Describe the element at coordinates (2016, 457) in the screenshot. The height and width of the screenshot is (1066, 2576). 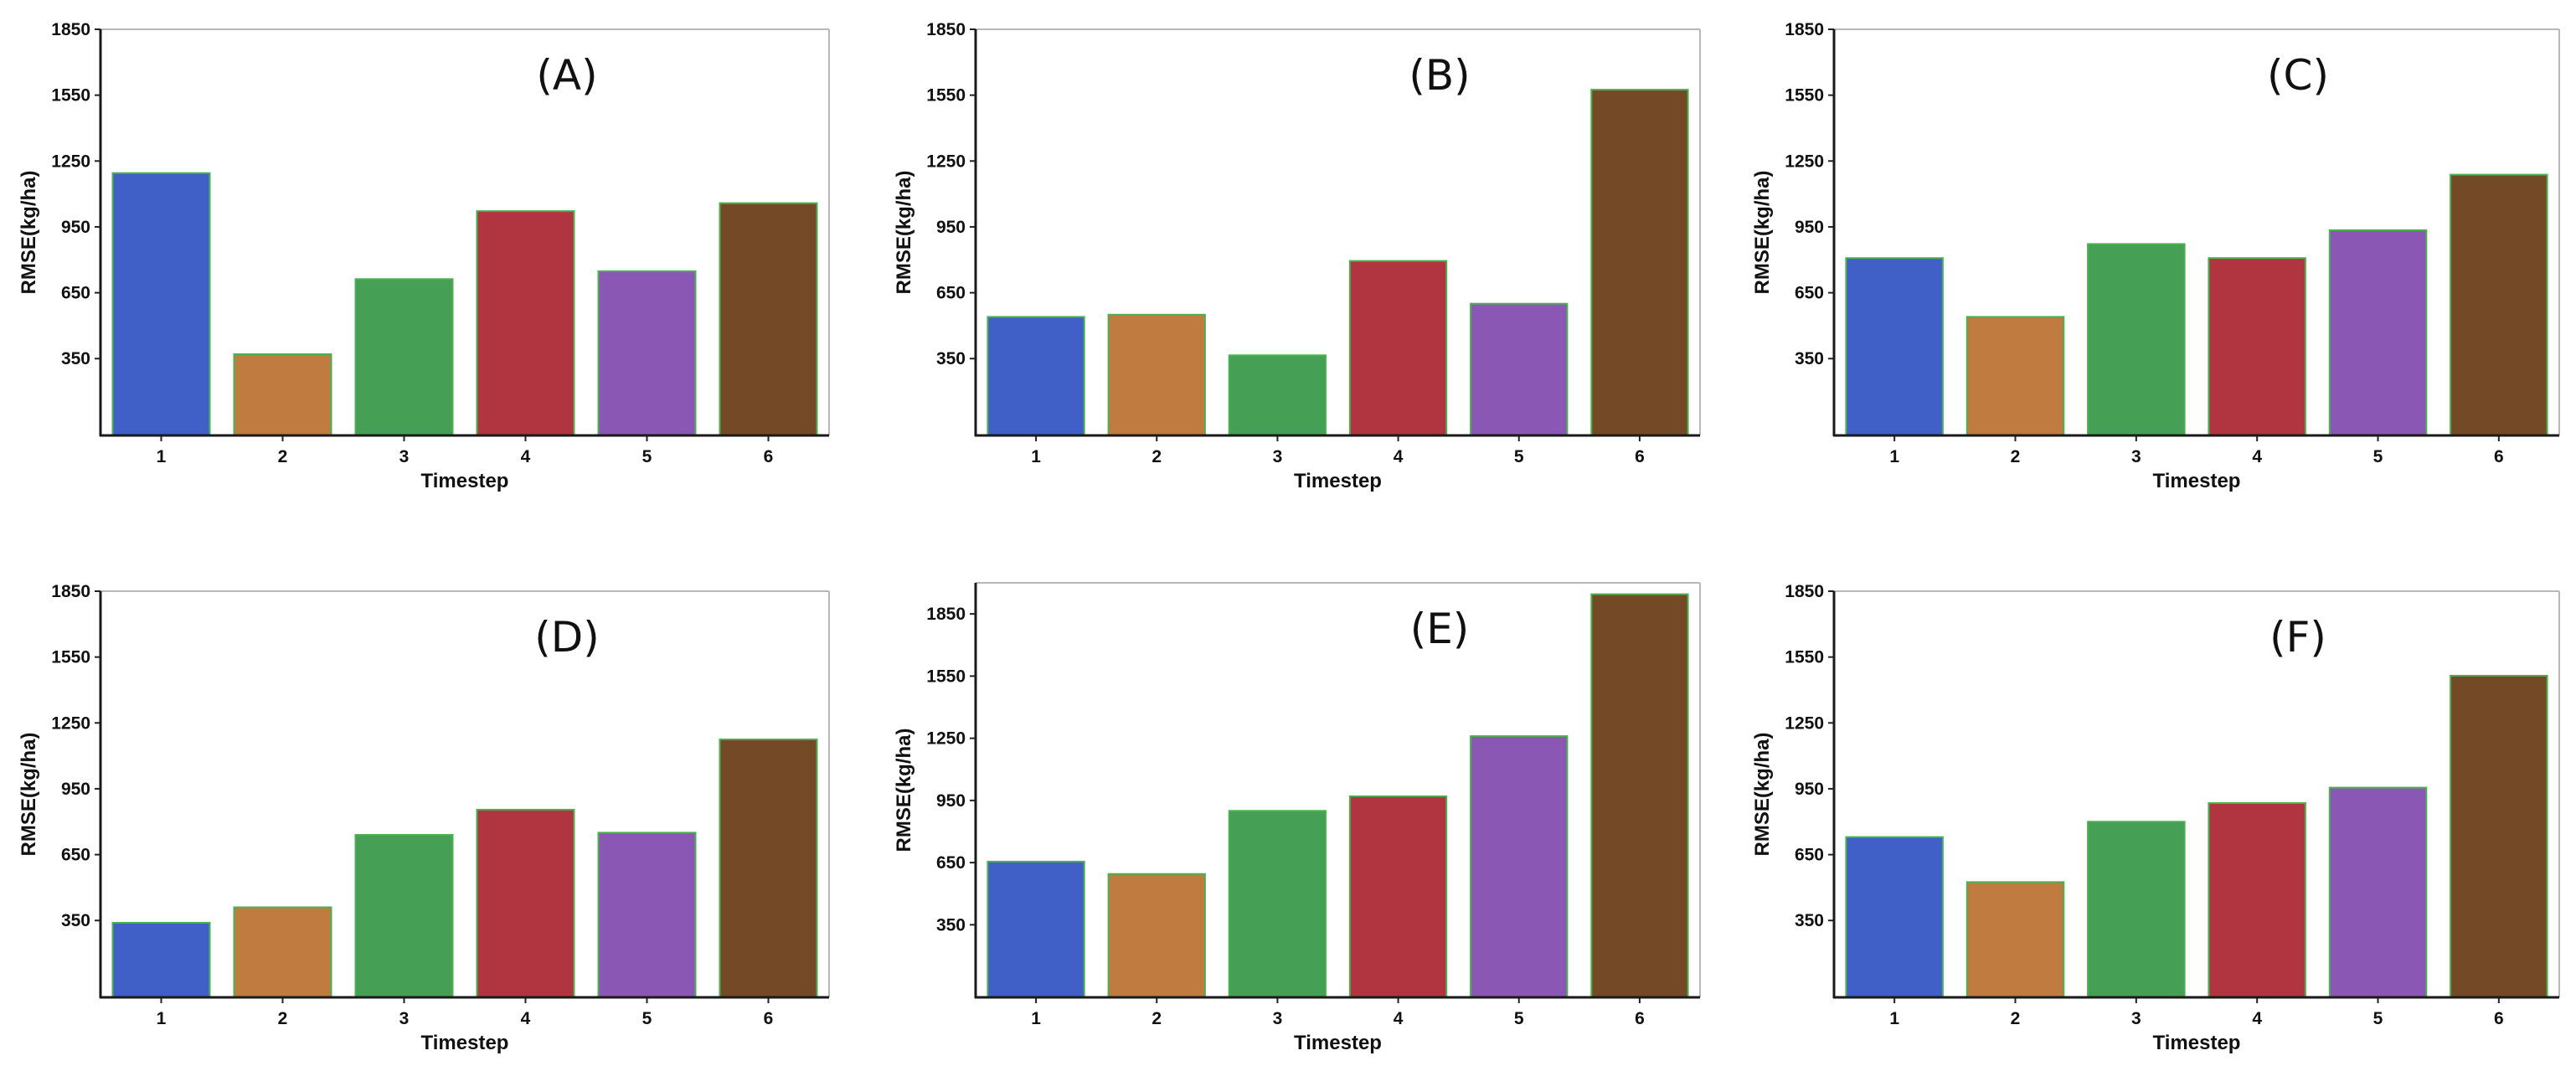
I see `x-tick-label-c-2: 2` at that location.